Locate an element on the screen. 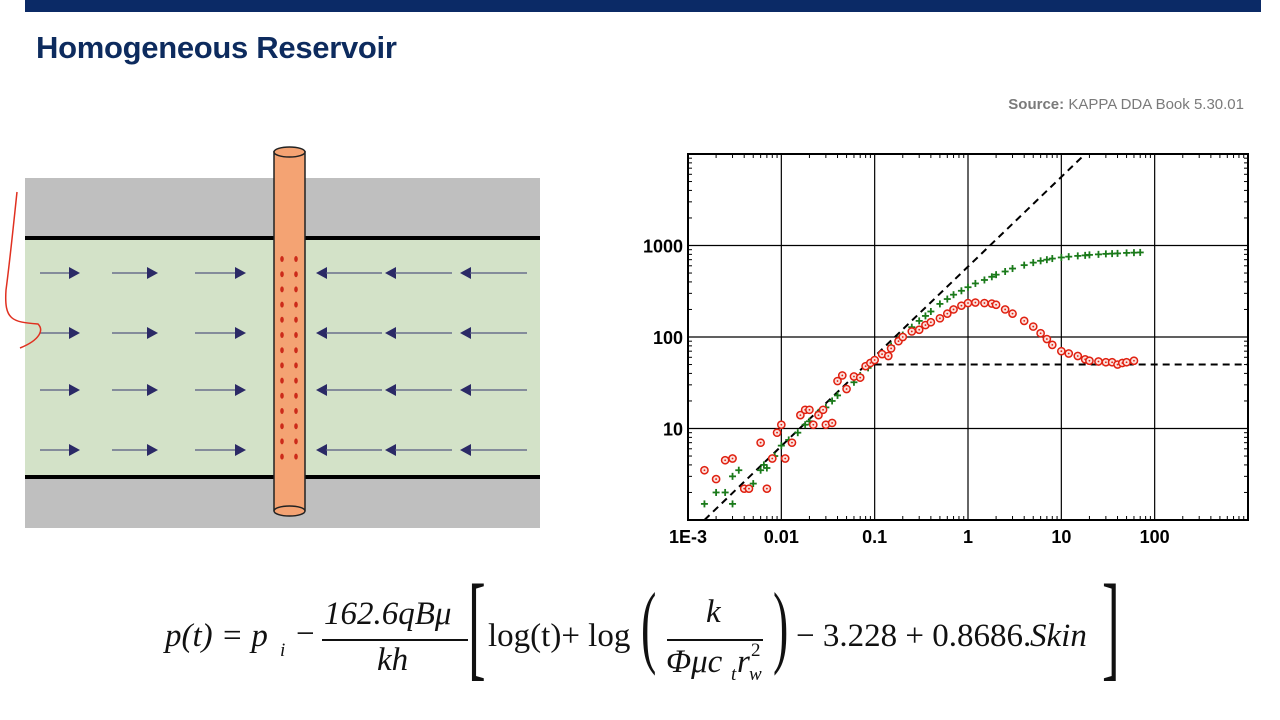 The image size is (1280, 720). perforations is located at coordinates (289, 358).